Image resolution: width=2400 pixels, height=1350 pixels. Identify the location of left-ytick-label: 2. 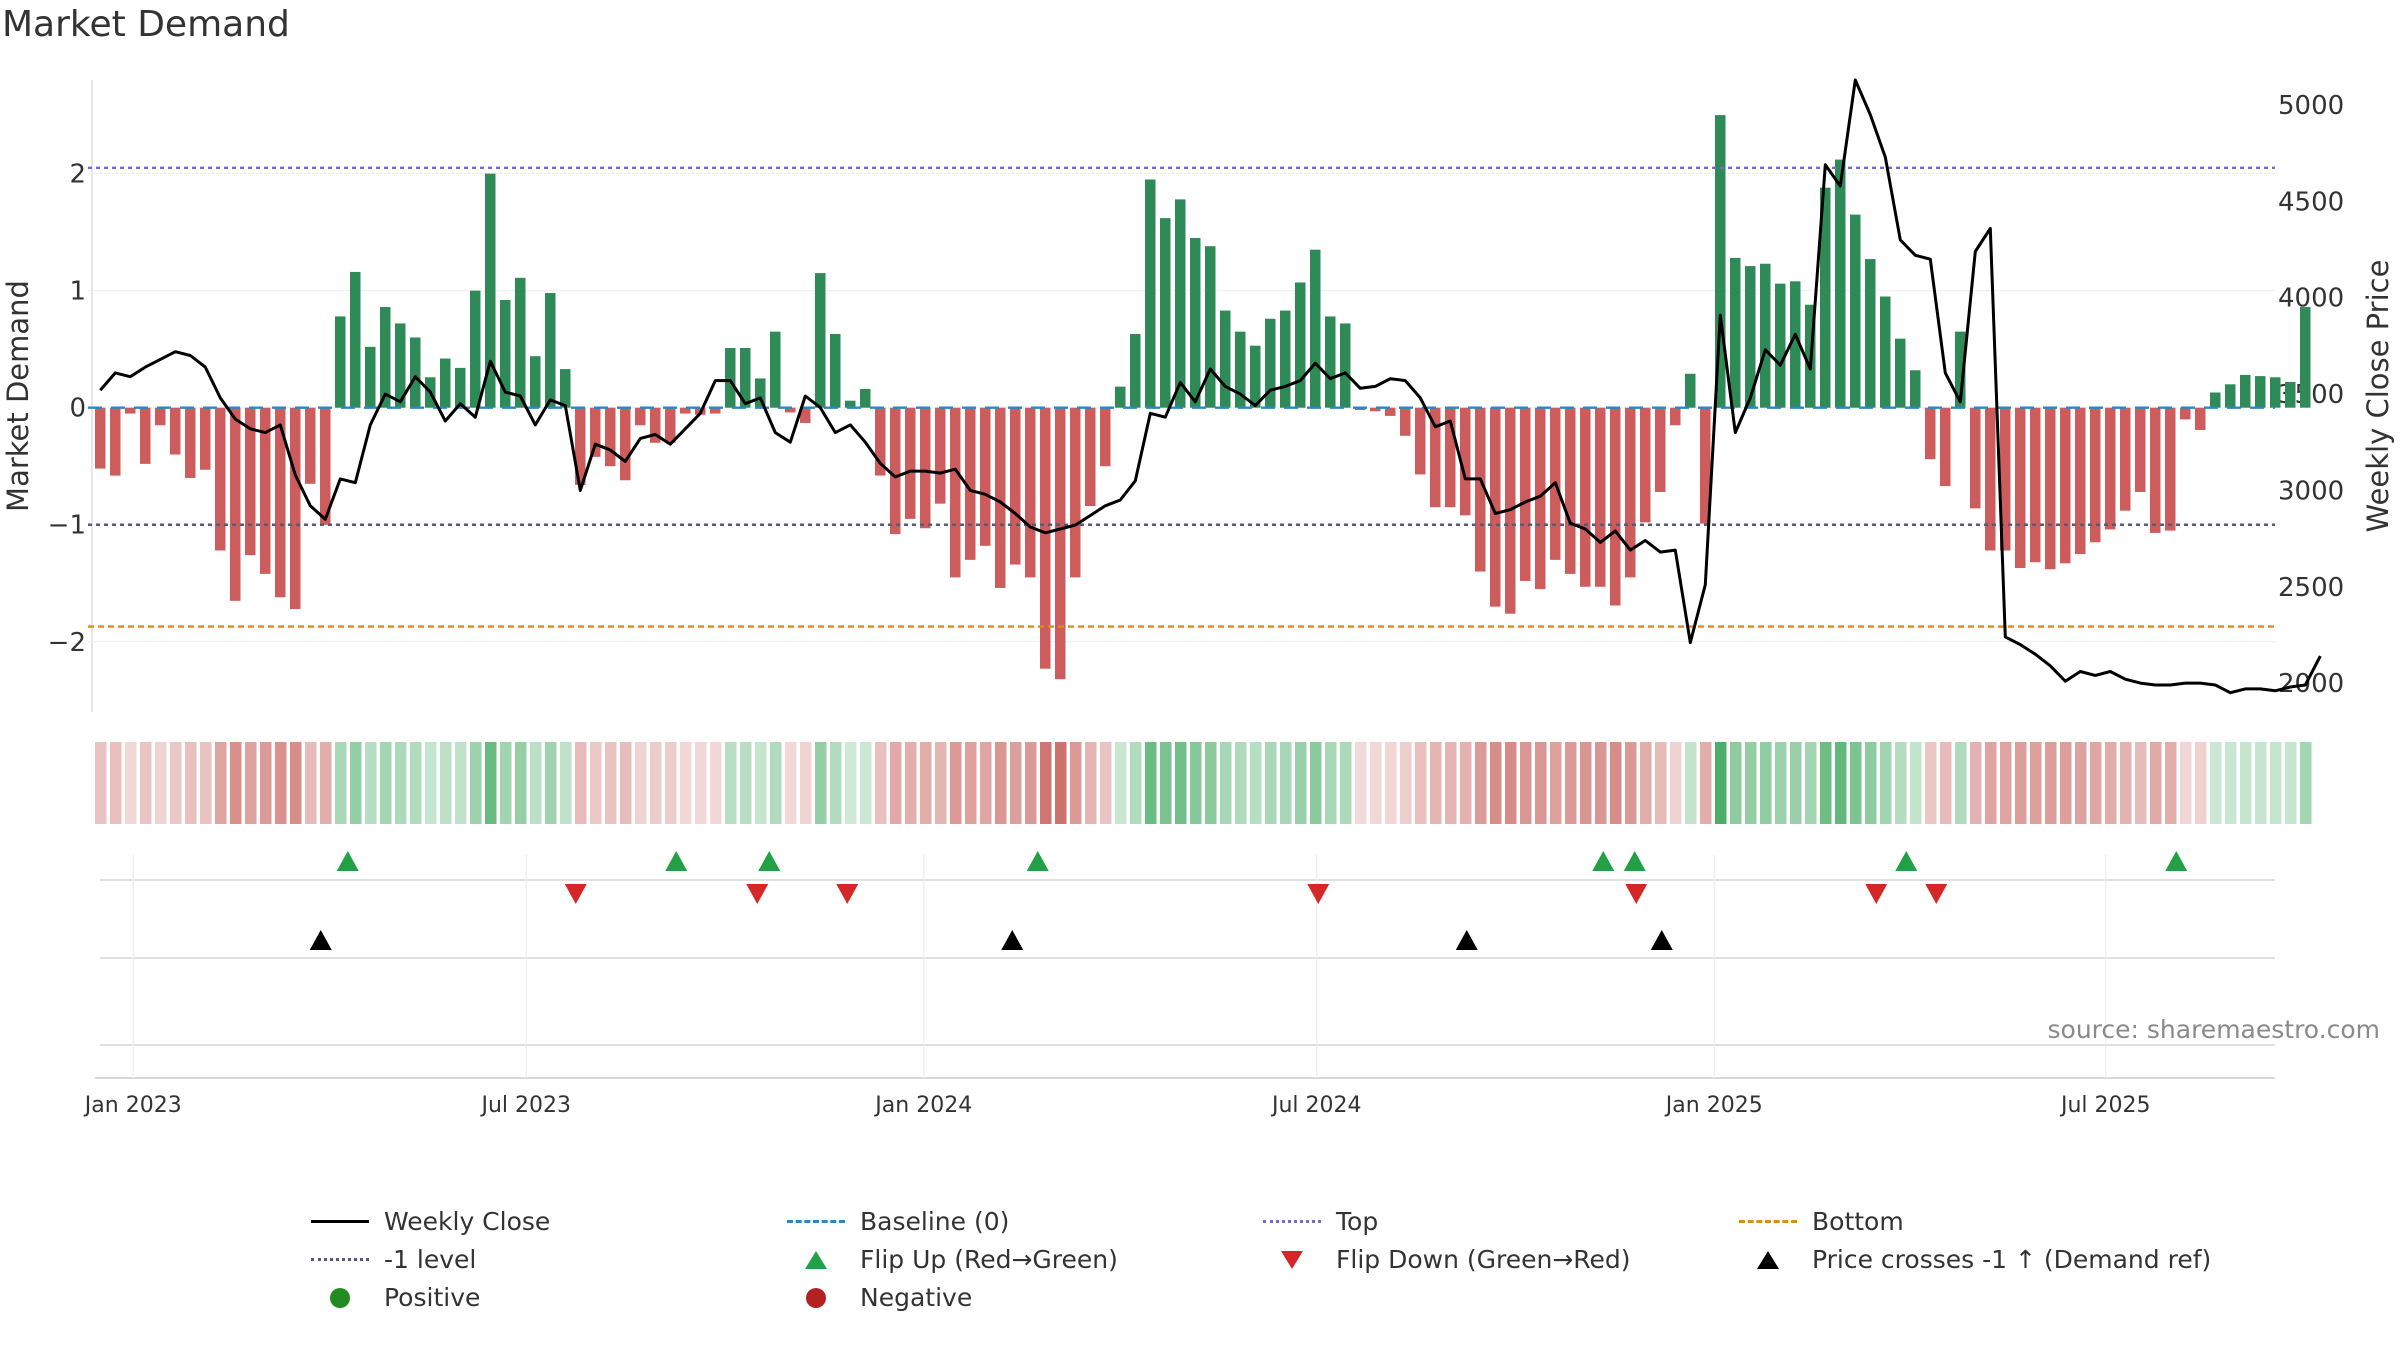
(77, 175).